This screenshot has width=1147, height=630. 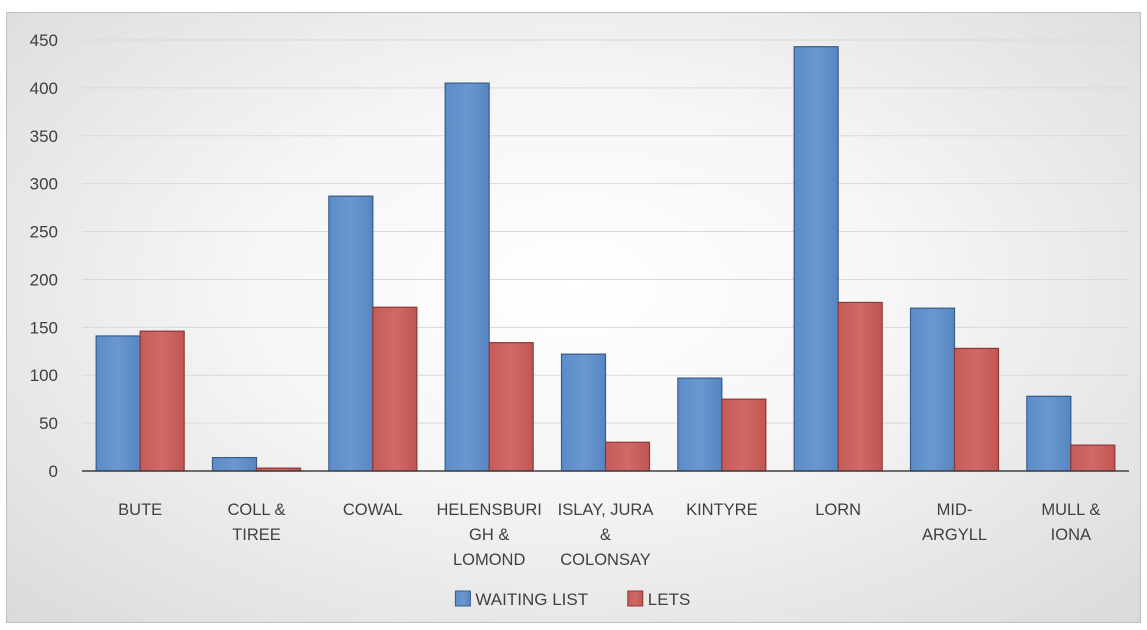 I want to click on x-tick-label: MULL & IONA, so click(x=1070, y=522).